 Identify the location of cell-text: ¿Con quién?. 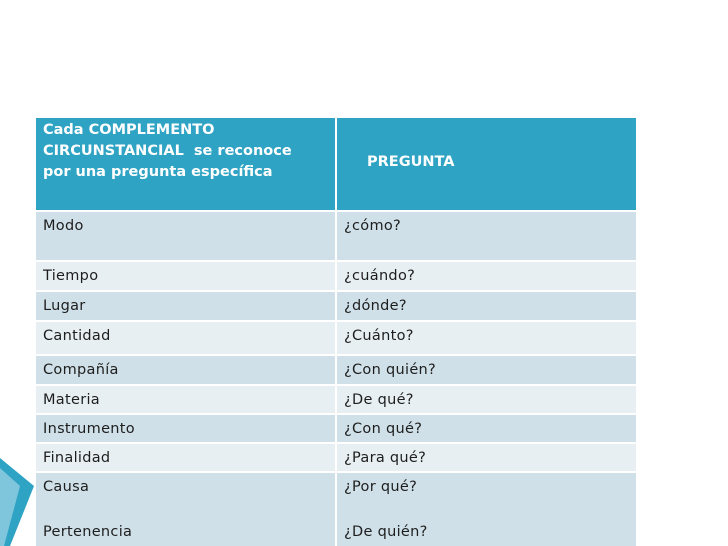
(390, 370).